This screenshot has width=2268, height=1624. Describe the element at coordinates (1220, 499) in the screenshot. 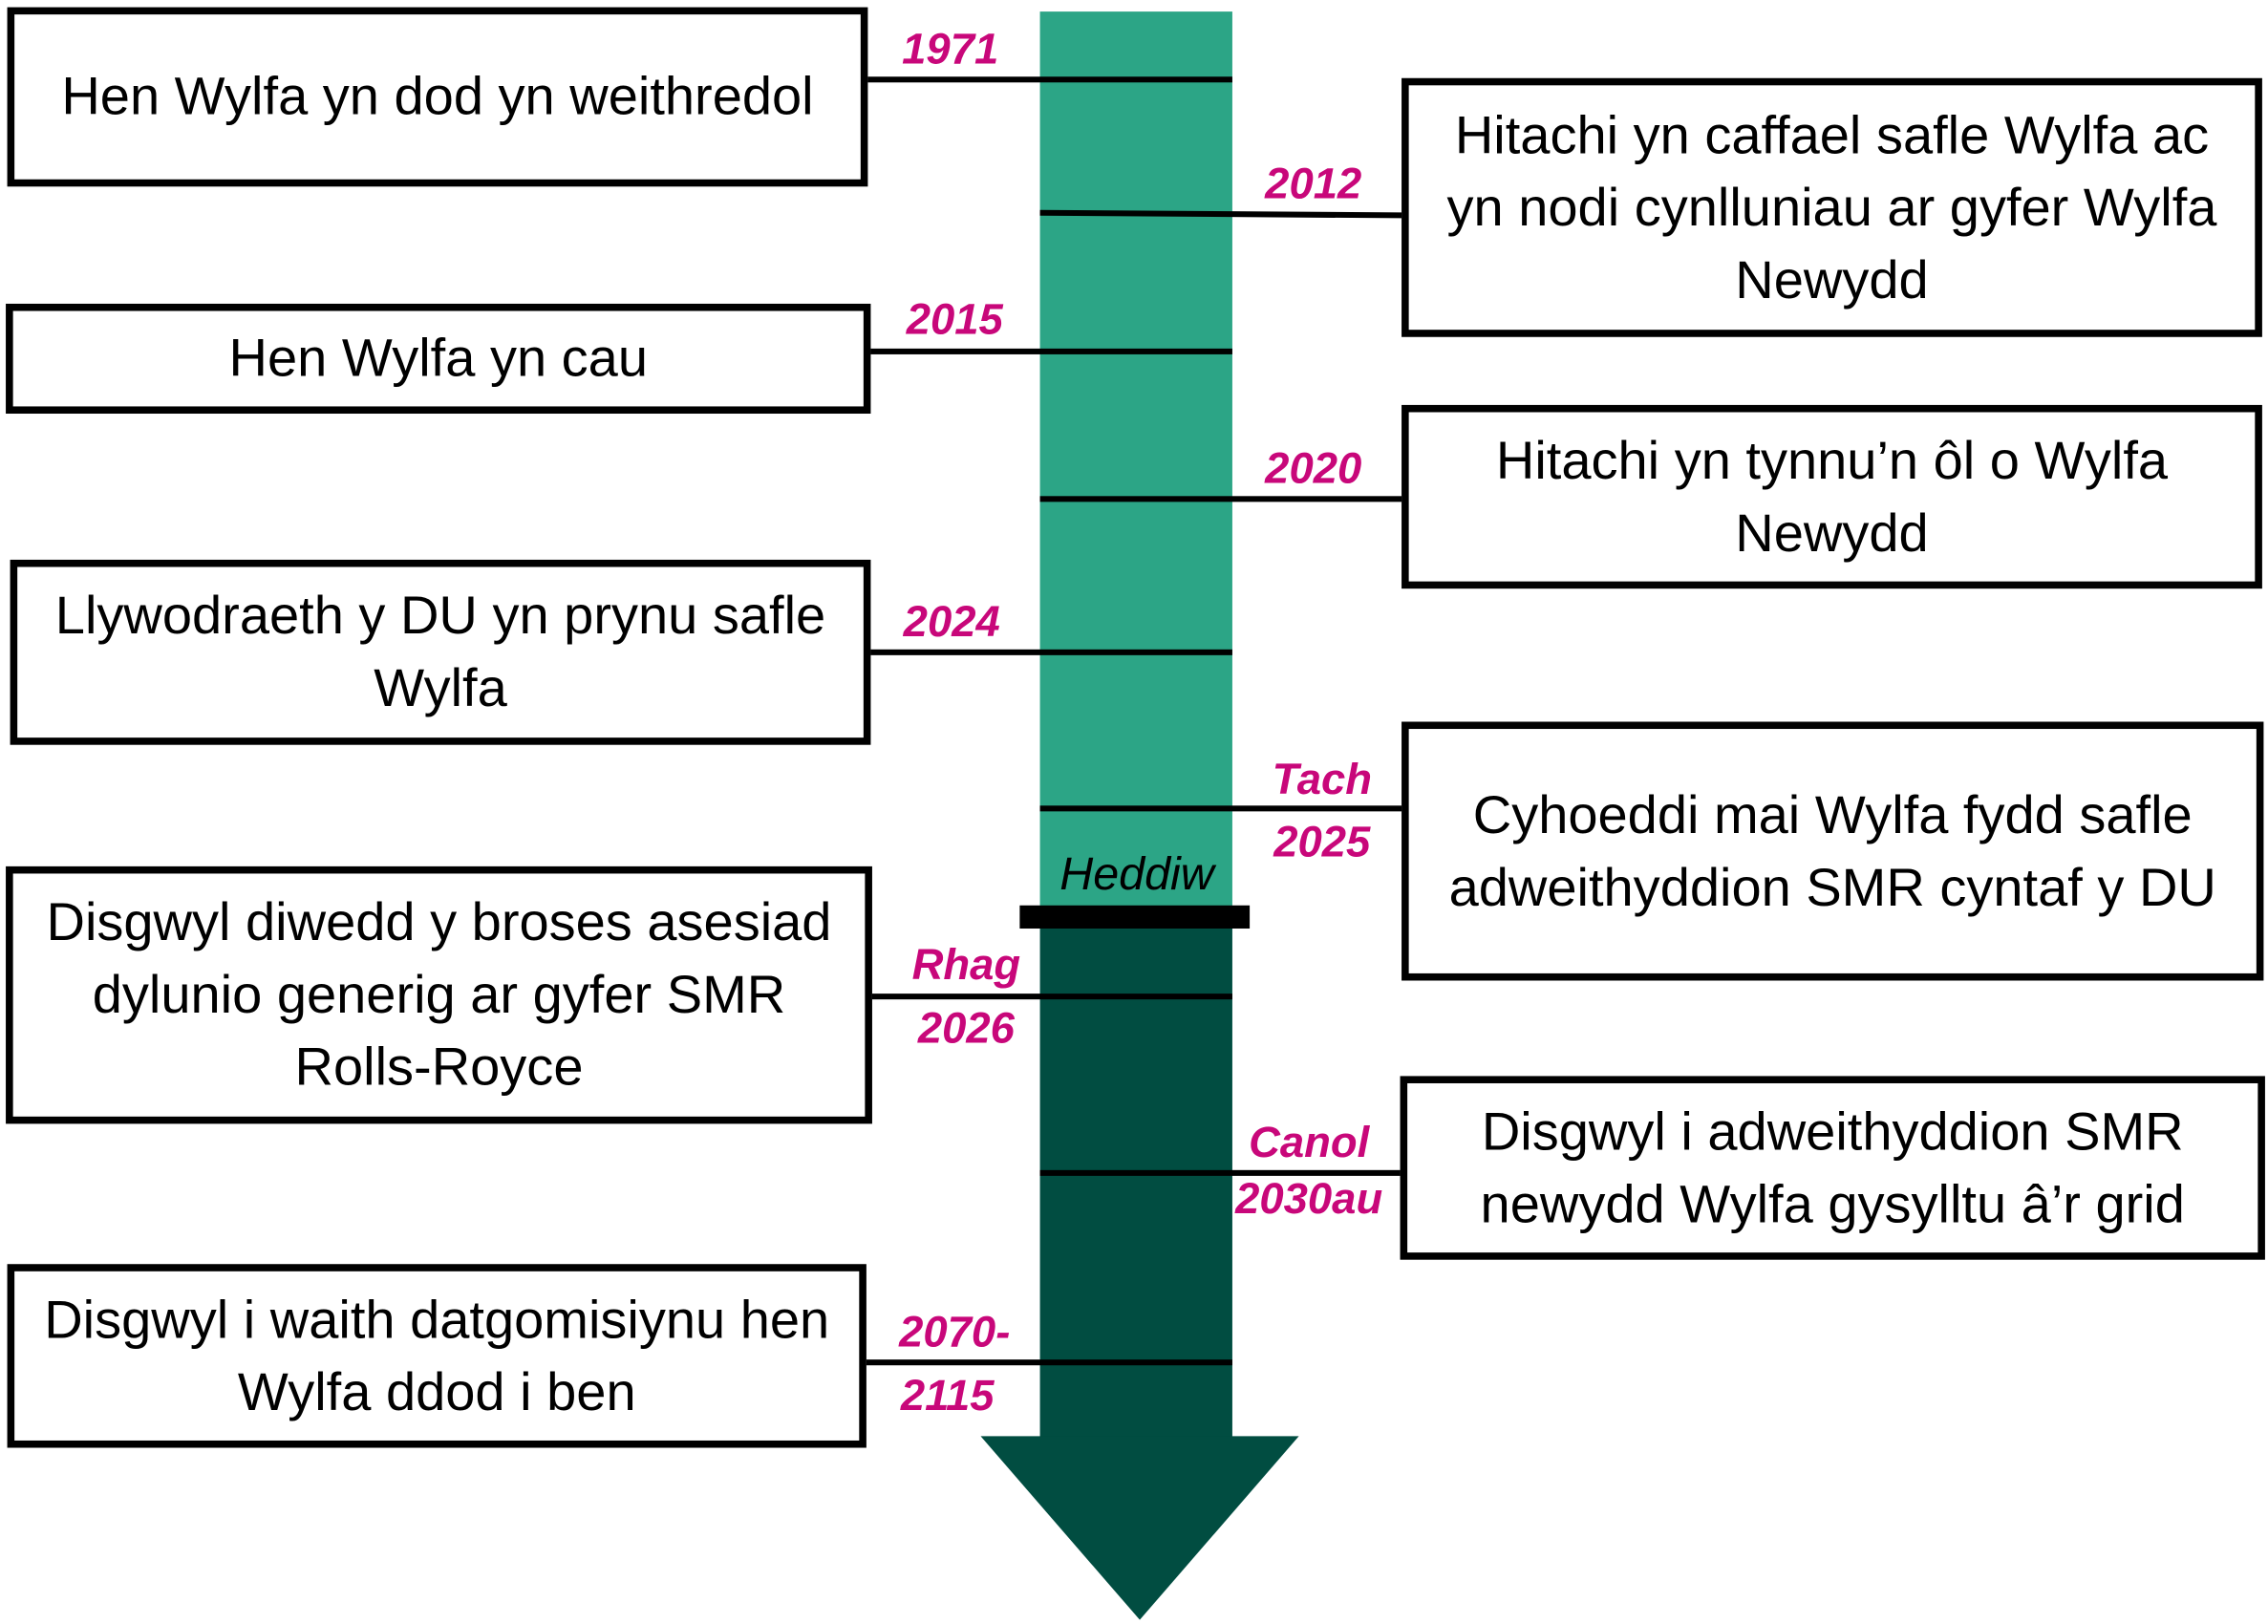

I see `connector-2020` at that location.